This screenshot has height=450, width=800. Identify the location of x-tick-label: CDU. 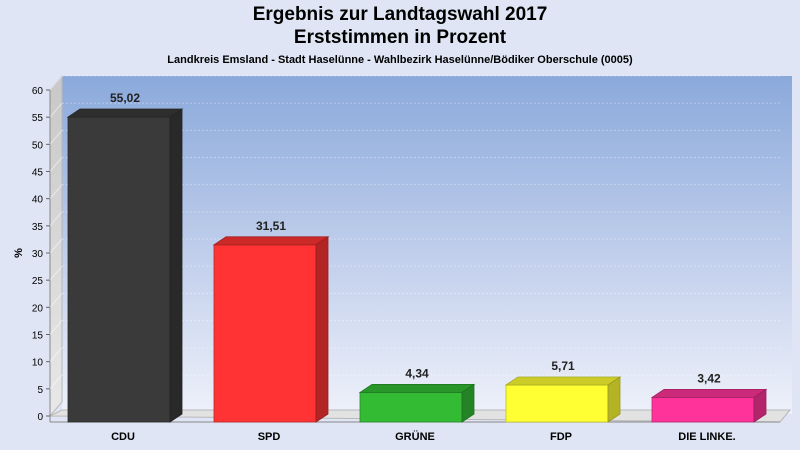
(123, 437).